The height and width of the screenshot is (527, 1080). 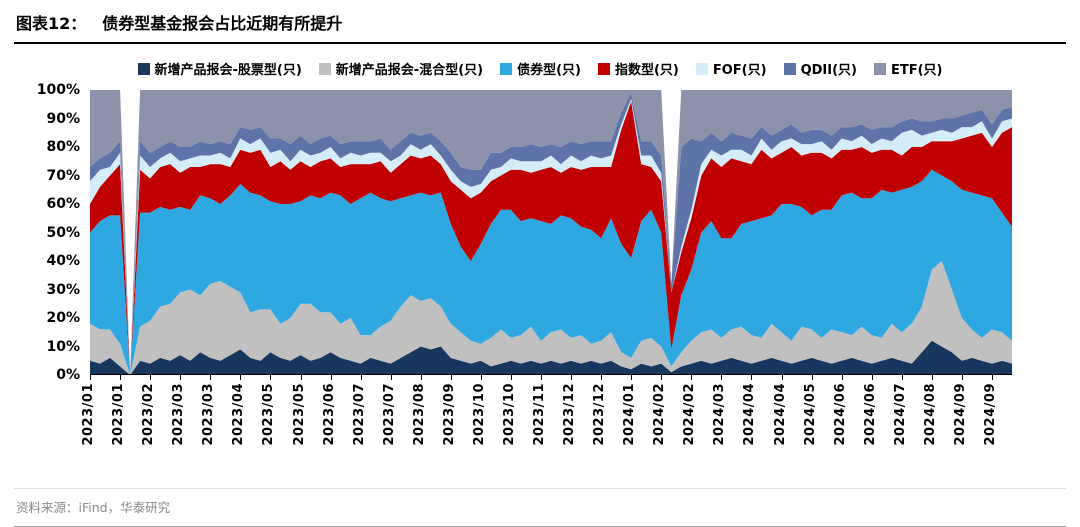 I want to click on x-tick-label: 2023/10, so click(x=509, y=414).